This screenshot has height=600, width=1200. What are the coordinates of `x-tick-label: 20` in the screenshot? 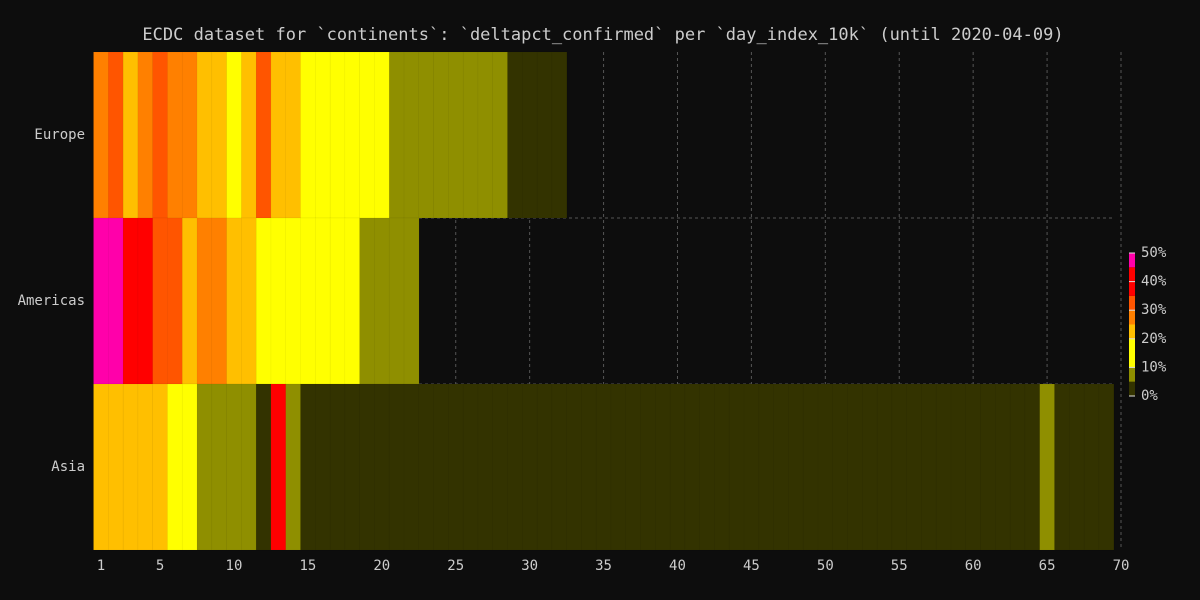 It's located at (381, 566).